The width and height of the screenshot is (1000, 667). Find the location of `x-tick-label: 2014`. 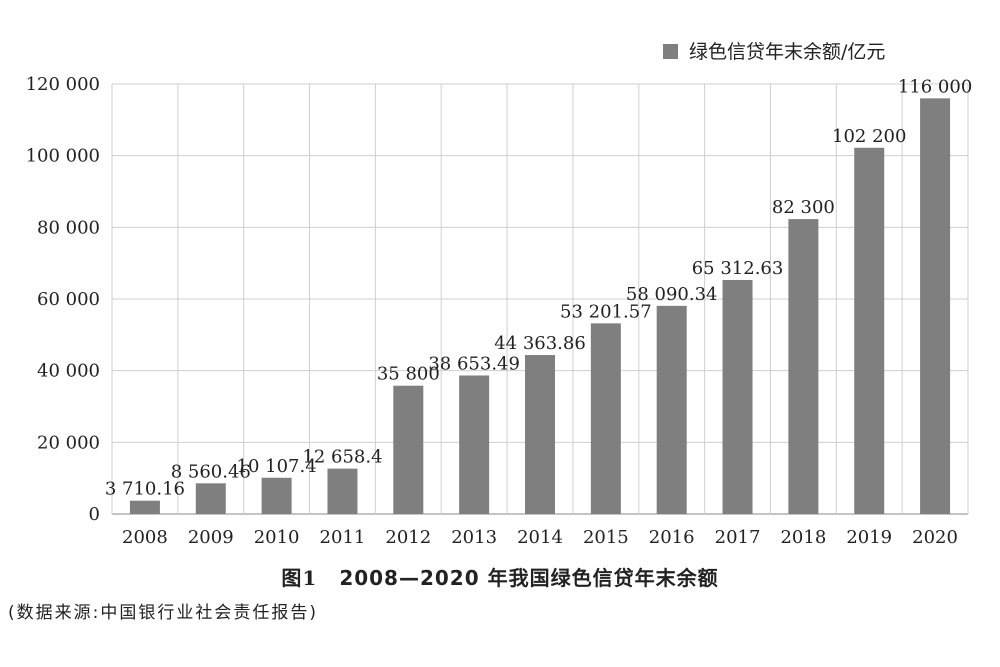

x-tick-label: 2014 is located at coordinates (540, 537).